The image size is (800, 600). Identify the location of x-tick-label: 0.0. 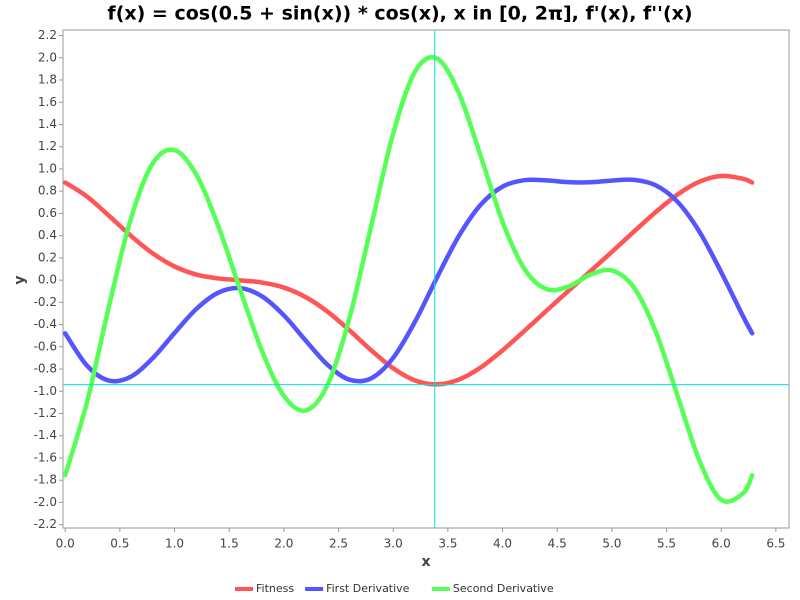
(65, 544).